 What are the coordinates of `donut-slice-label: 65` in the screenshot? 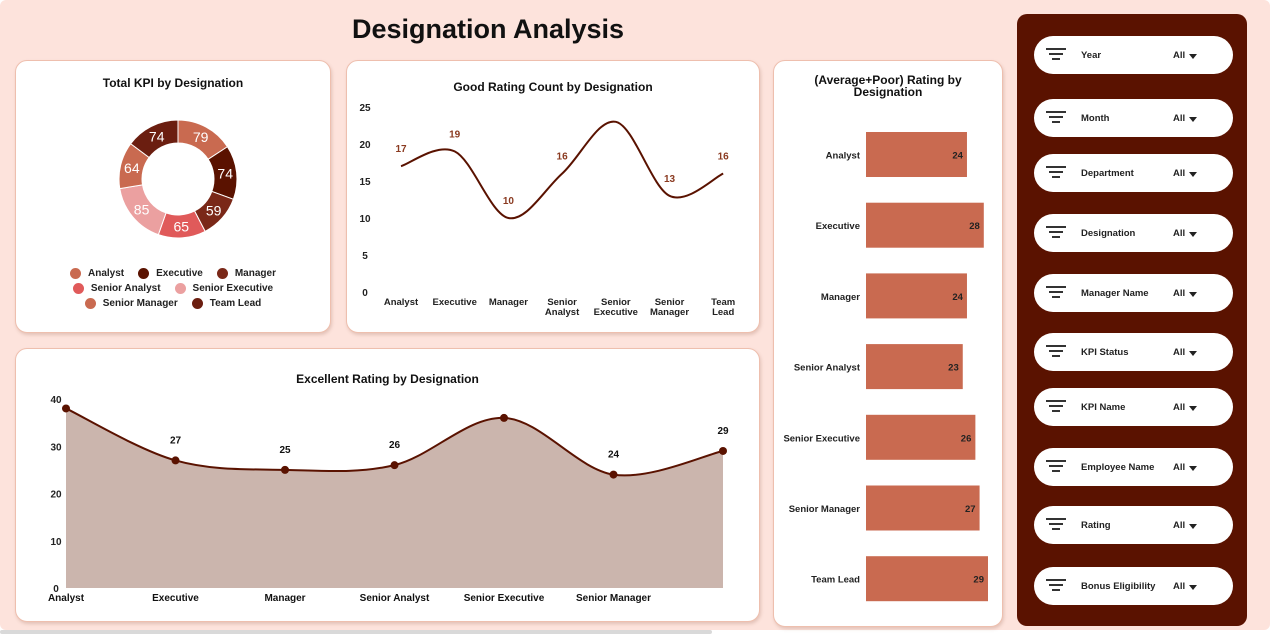 It's located at (181, 226).